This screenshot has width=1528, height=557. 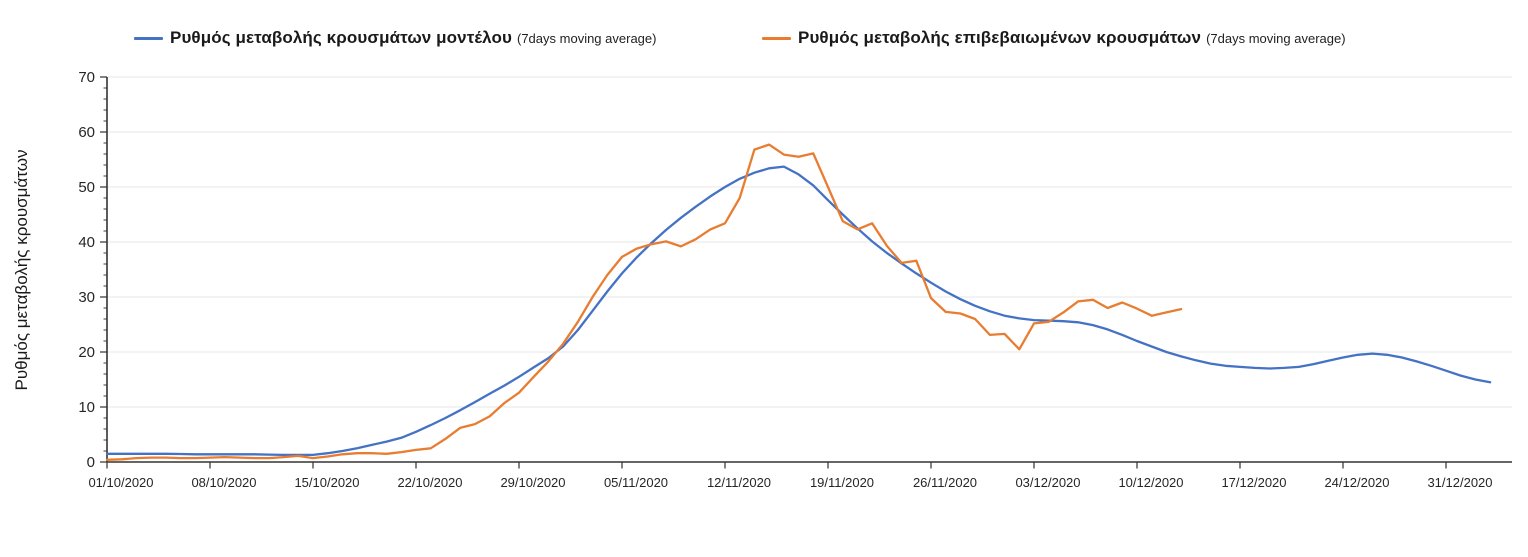 I want to click on x-tick-label: 26/11/2020, so click(x=945, y=482).